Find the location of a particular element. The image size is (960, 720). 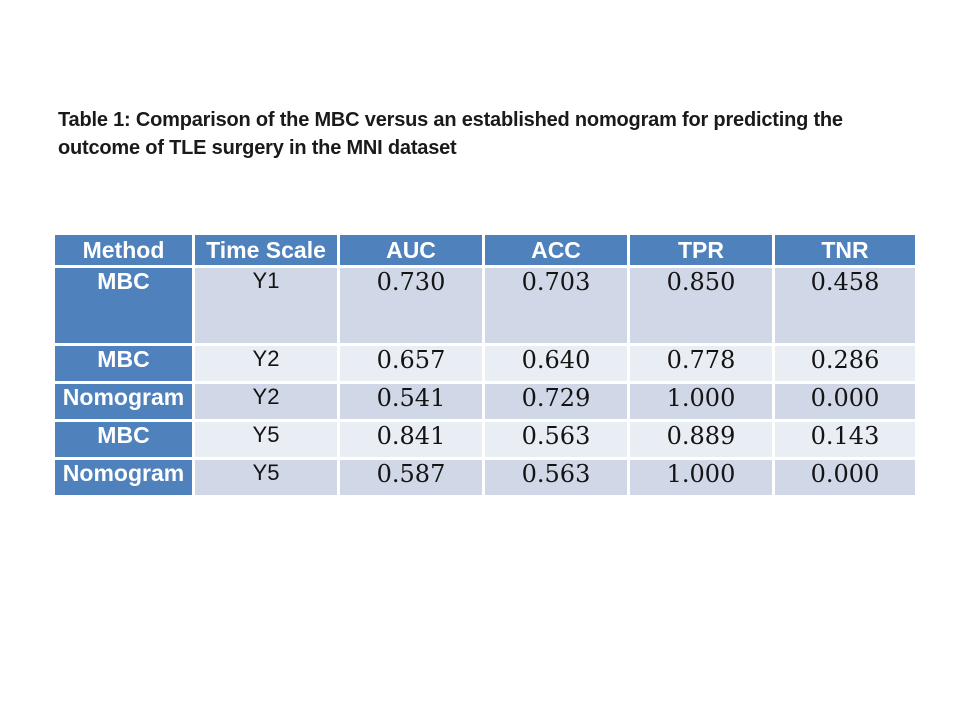

column-header-tpr: TPR is located at coordinates (701, 250).